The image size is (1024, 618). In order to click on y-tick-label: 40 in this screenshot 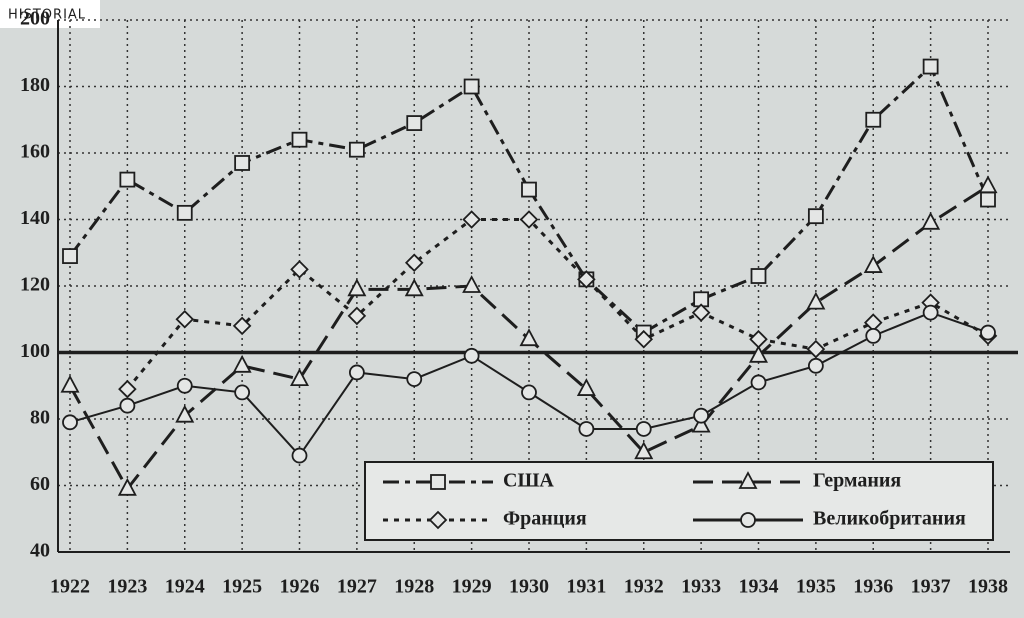, I will do `click(40, 551)`.